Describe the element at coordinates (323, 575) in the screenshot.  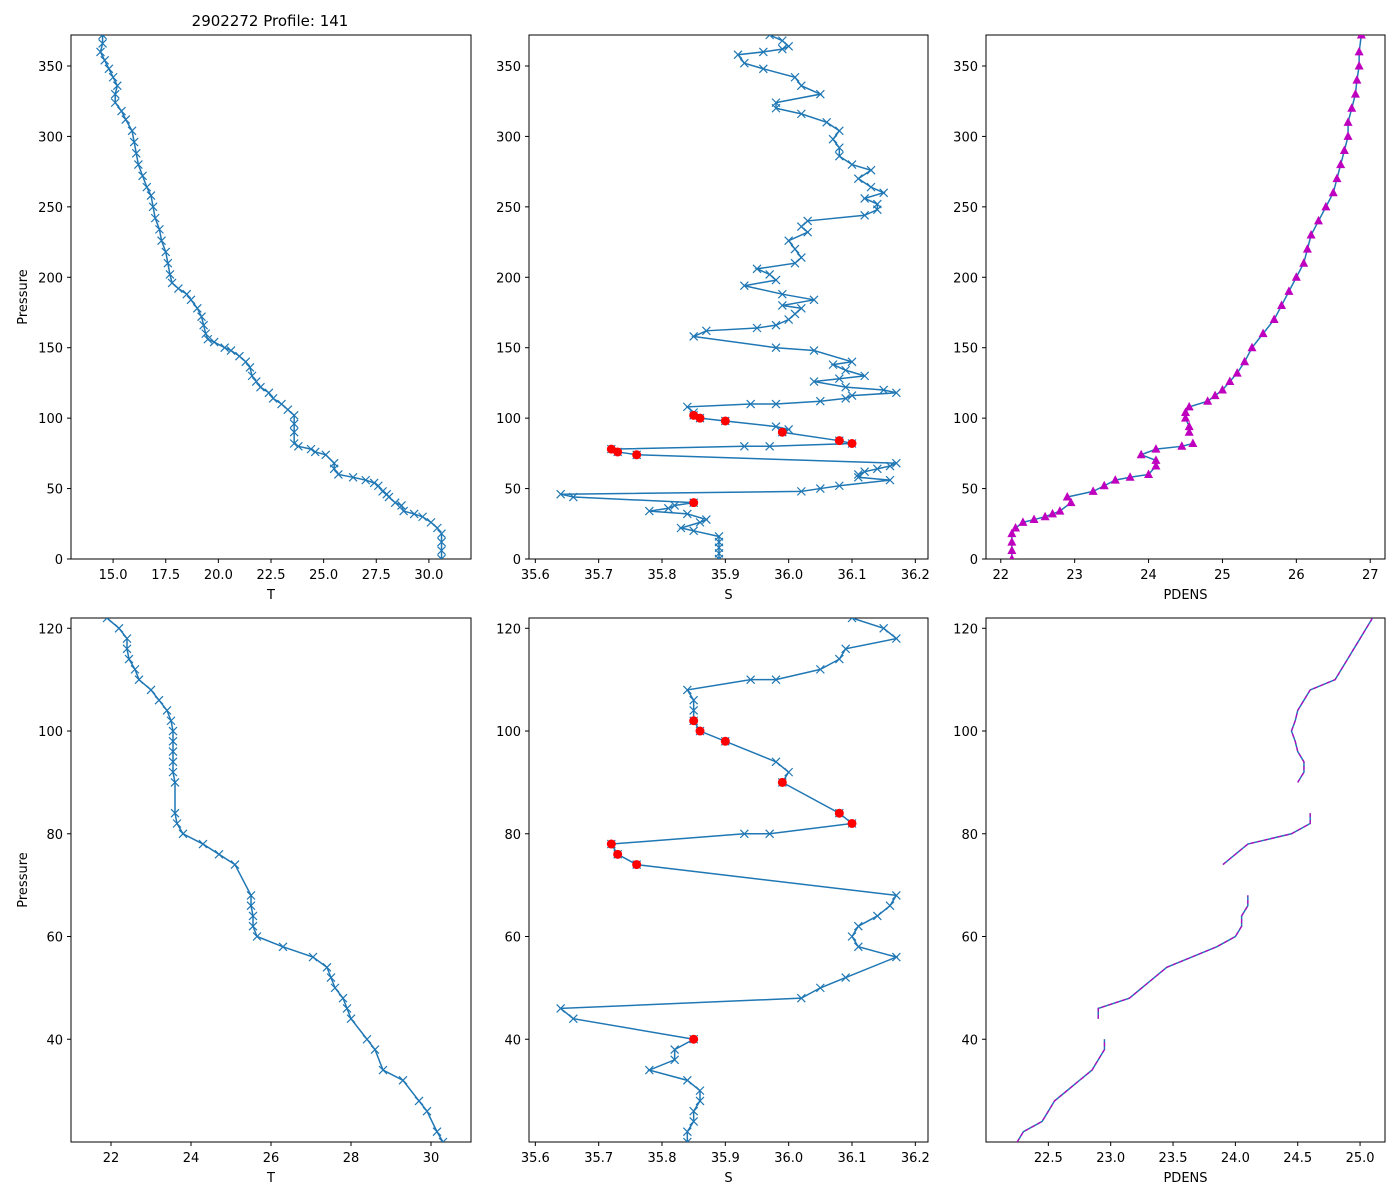
I see `x-tick-label: 25.0` at that location.